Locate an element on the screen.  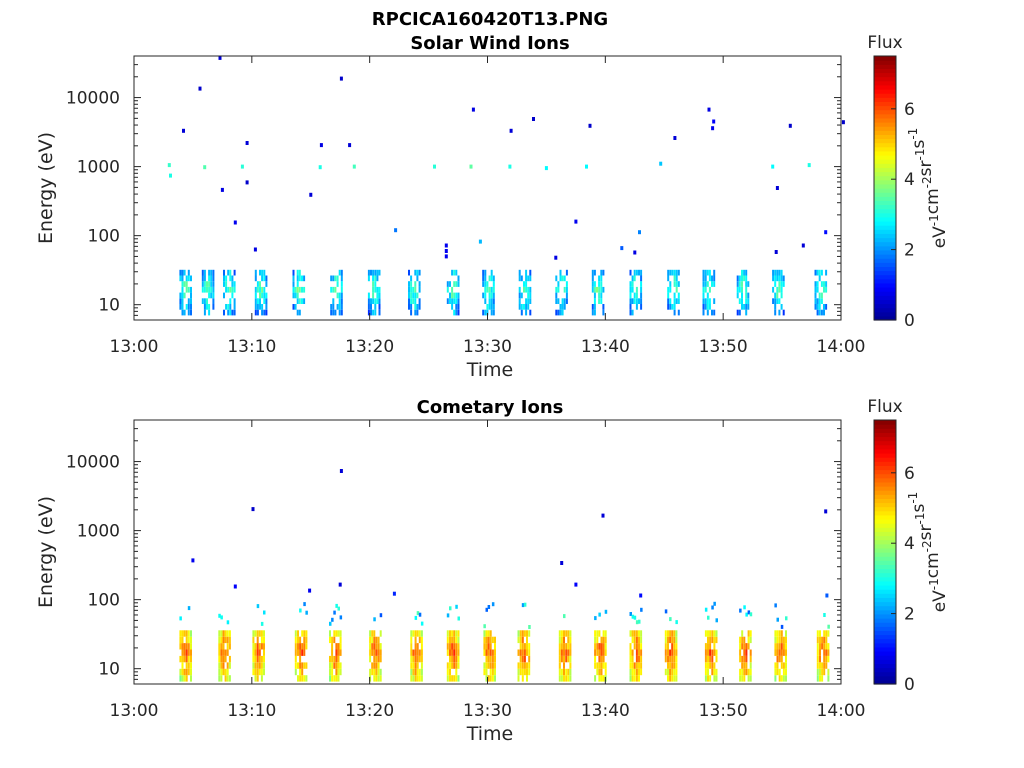
solar-wind-title: Solar Wind Ions is located at coordinates (489, 43).